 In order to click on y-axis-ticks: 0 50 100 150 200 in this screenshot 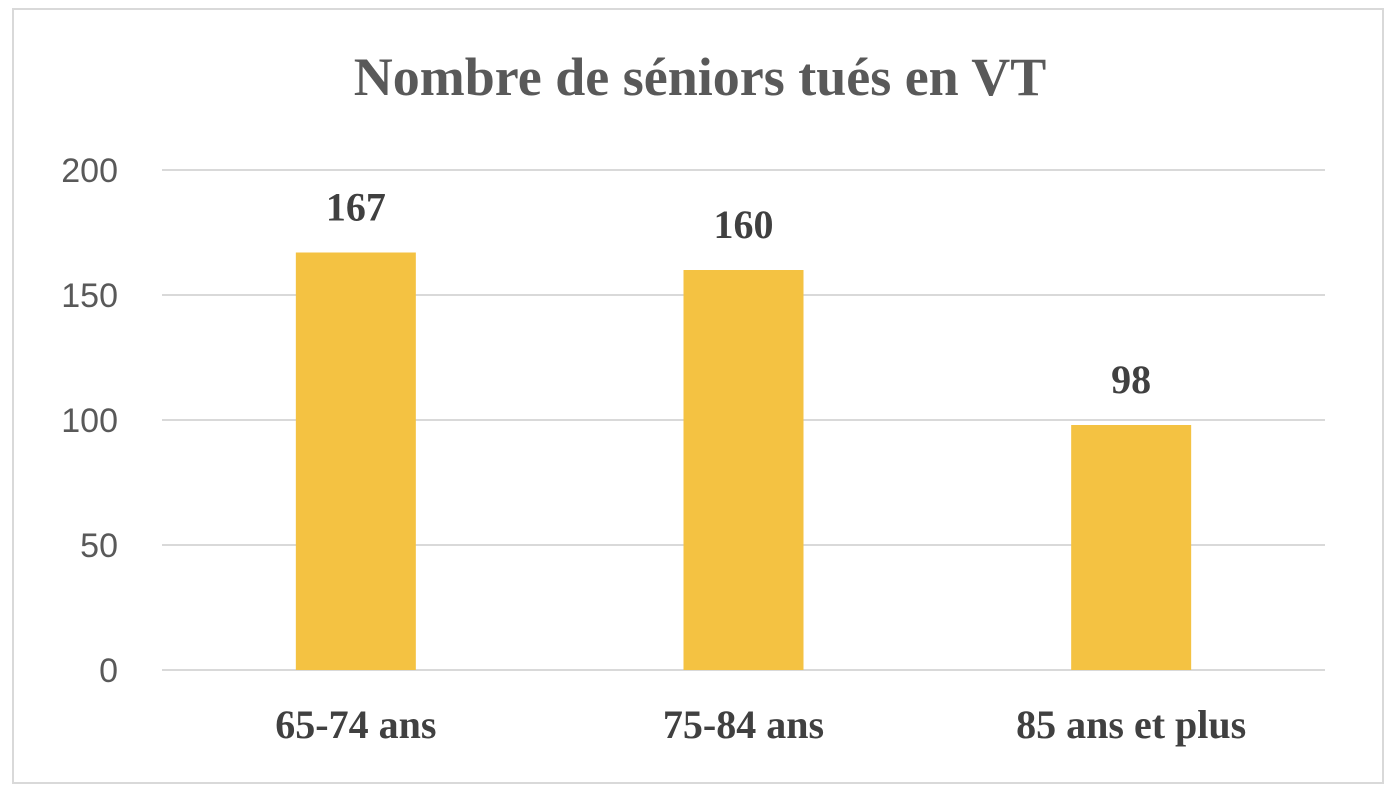, I will do `click(89, 421)`.